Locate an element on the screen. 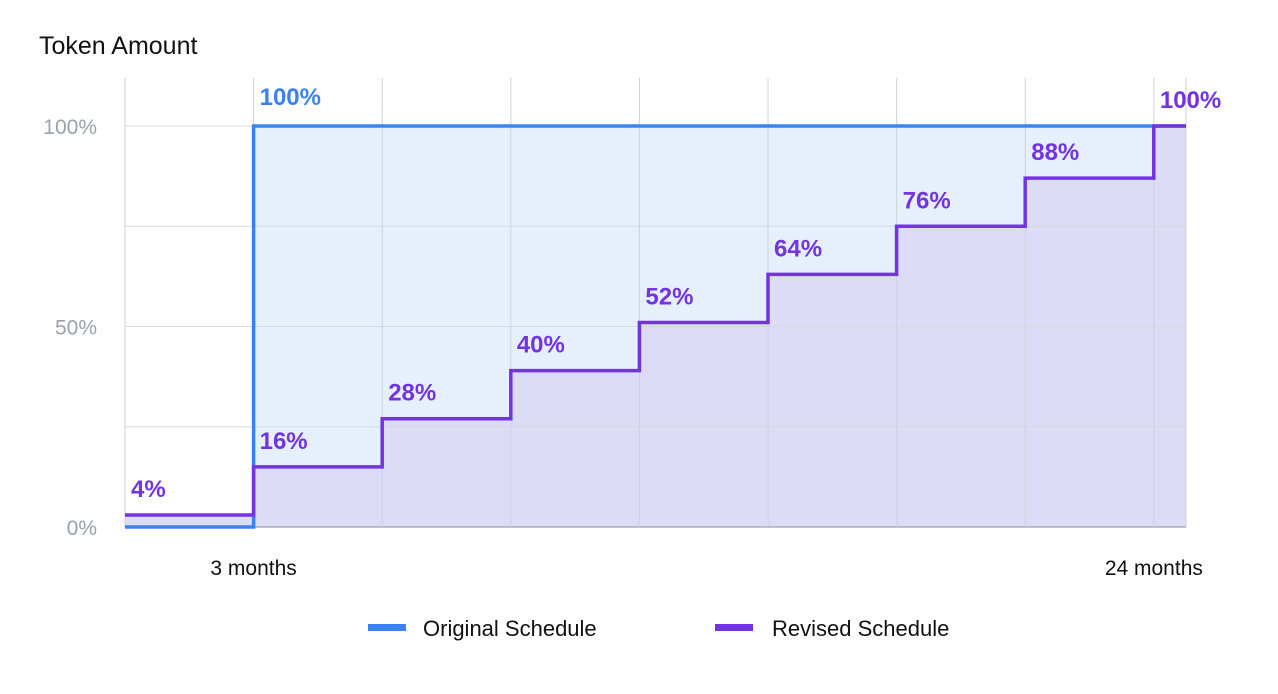  data-label: 64% is located at coordinates (798, 248).